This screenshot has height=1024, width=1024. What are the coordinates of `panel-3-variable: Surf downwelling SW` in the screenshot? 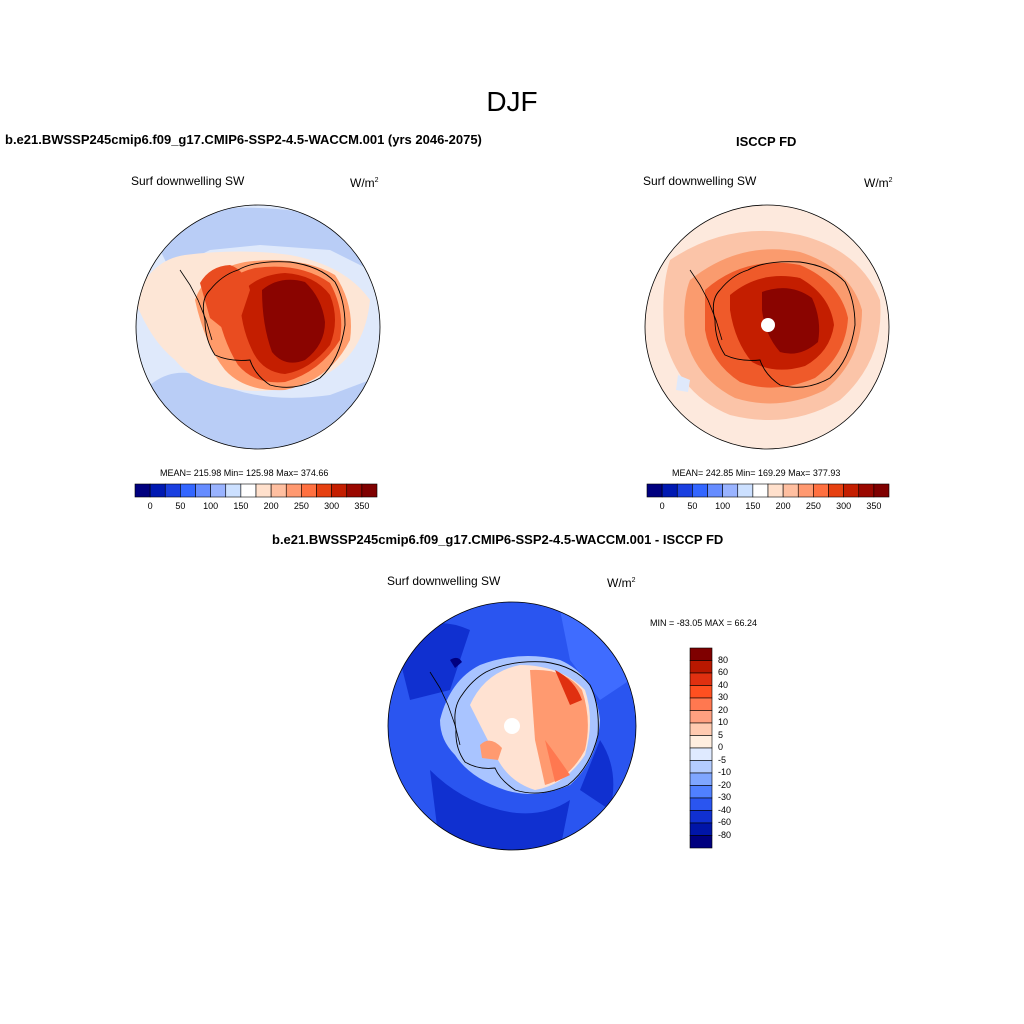 It's located at (444, 581).